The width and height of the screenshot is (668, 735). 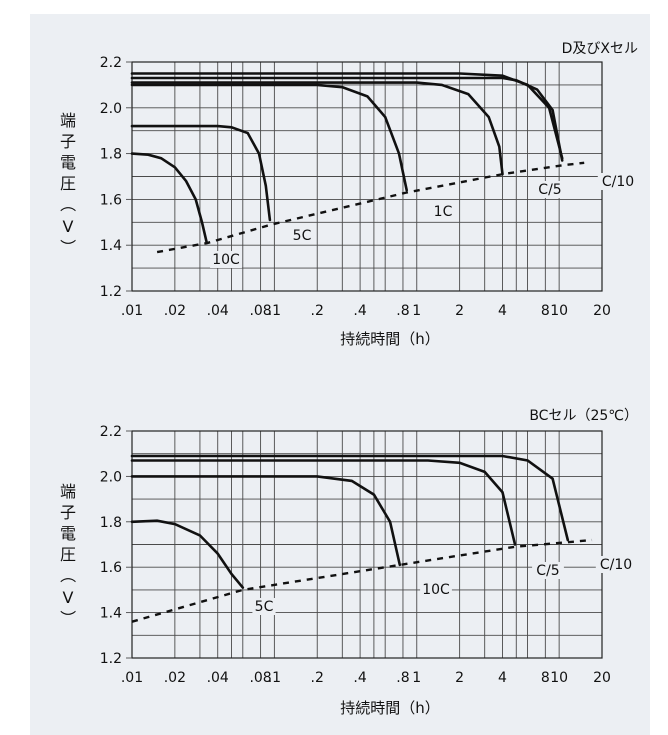 I want to click on discharge-curve, so click(x=347, y=119).